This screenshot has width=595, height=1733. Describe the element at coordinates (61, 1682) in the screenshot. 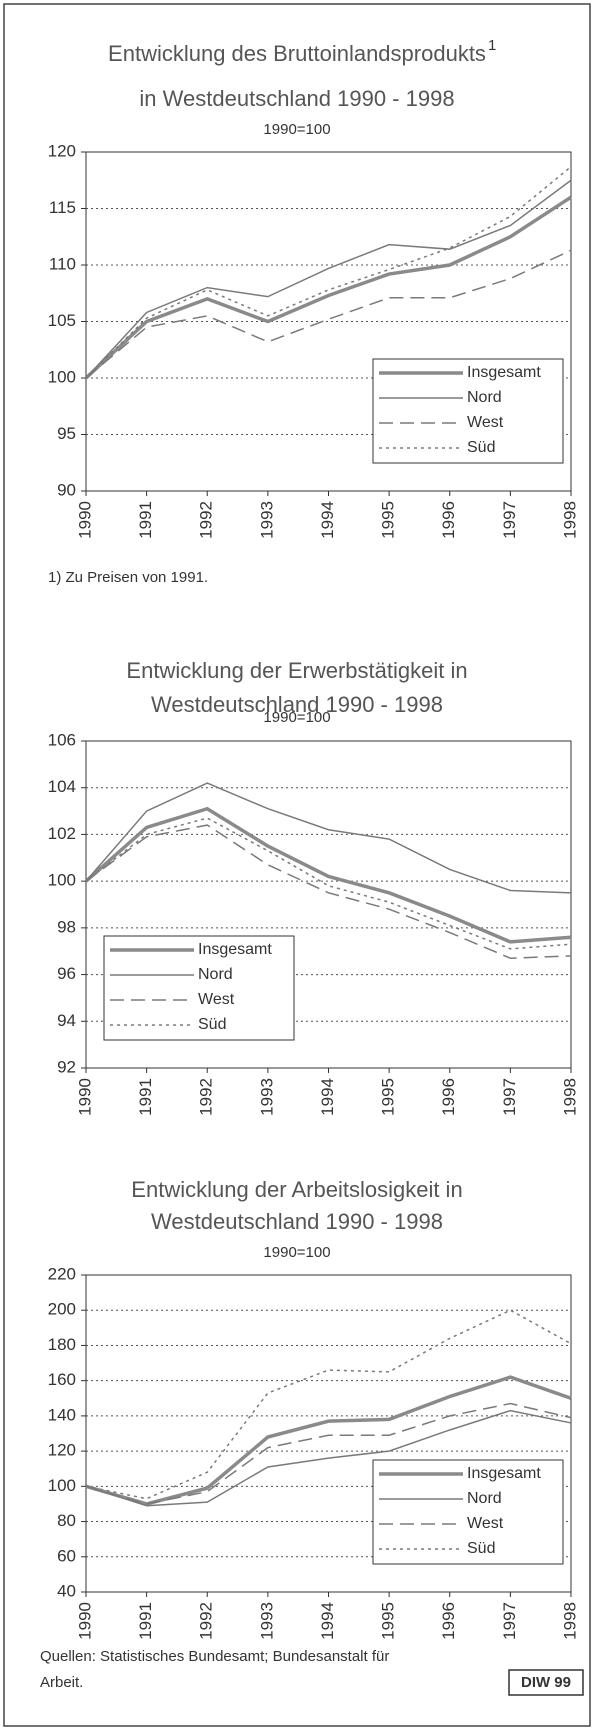

I see `source: Arbeit.` at that location.